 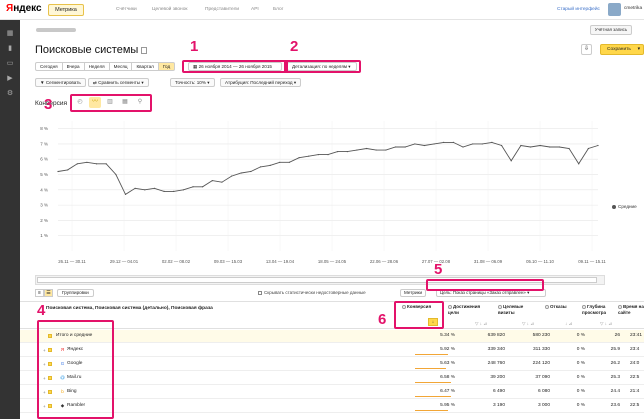 I want to click on row-name: Яндекс, so click(x=75, y=349).